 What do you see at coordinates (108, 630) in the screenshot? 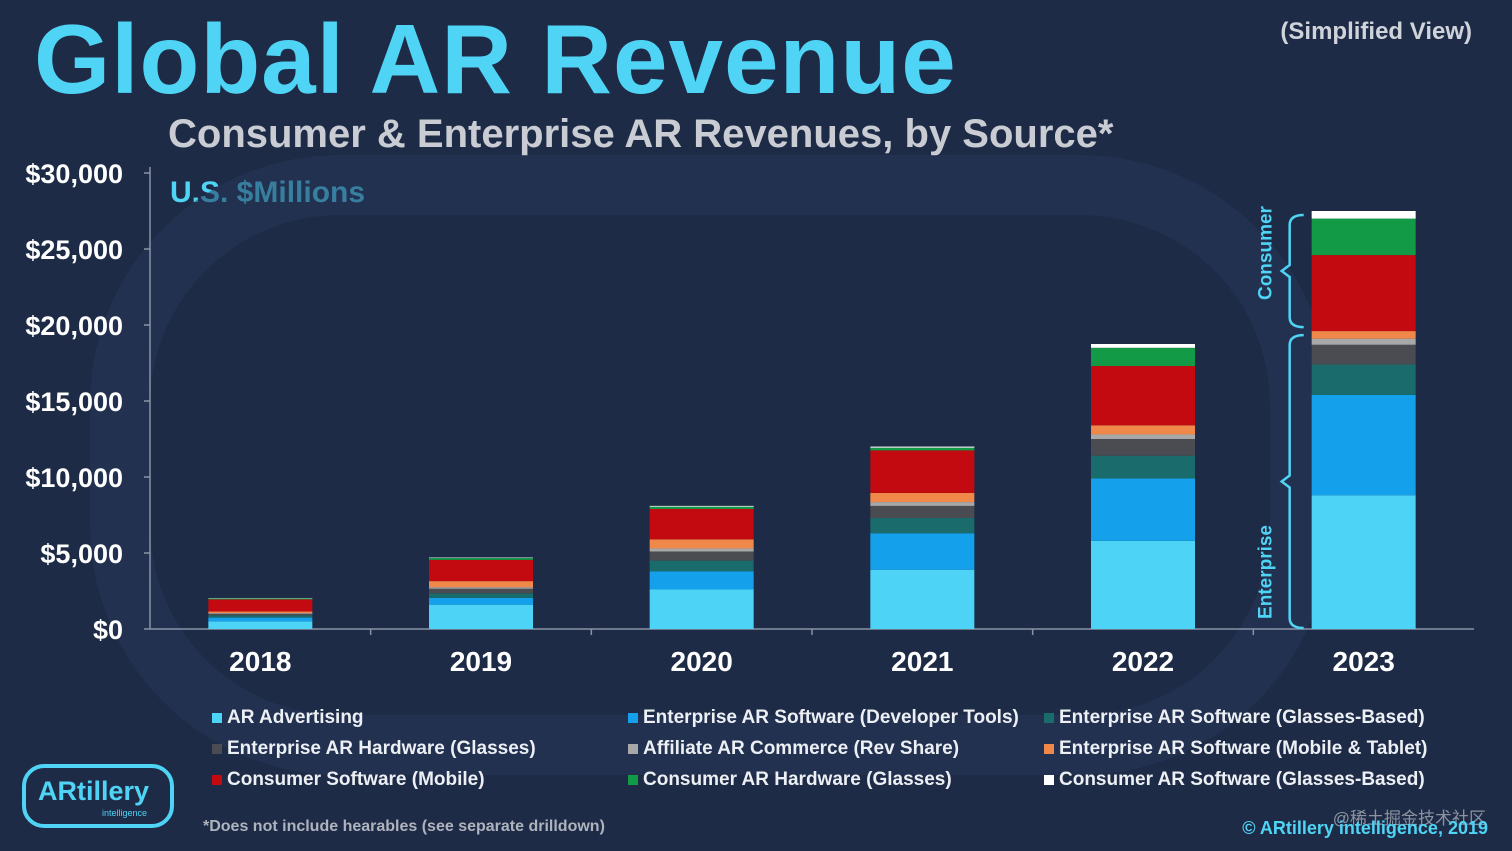
I see `y-tick-label: $0` at bounding box center [108, 630].